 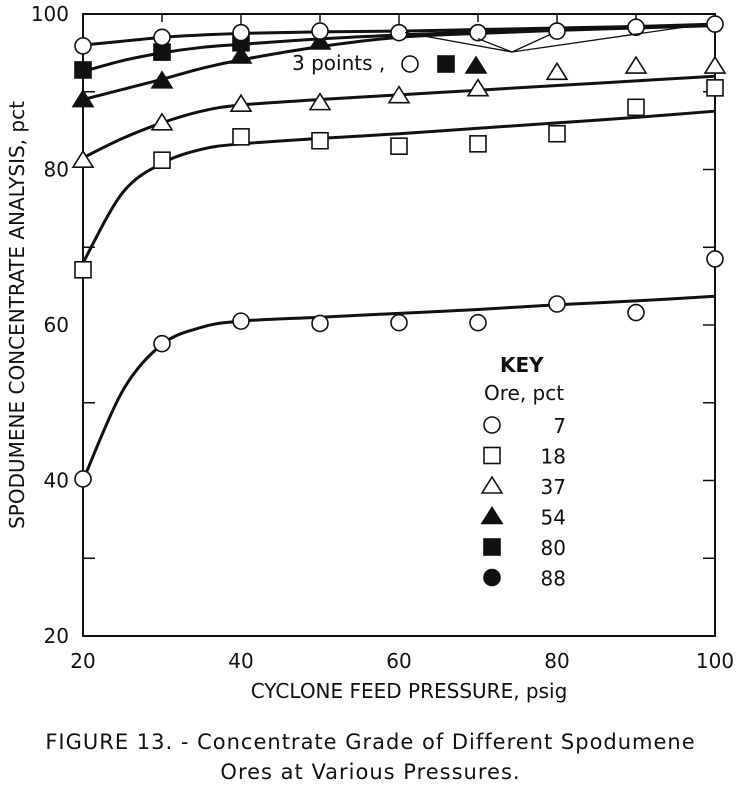 I want to click on x-tick-label: 20, so click(x=82, y=661).